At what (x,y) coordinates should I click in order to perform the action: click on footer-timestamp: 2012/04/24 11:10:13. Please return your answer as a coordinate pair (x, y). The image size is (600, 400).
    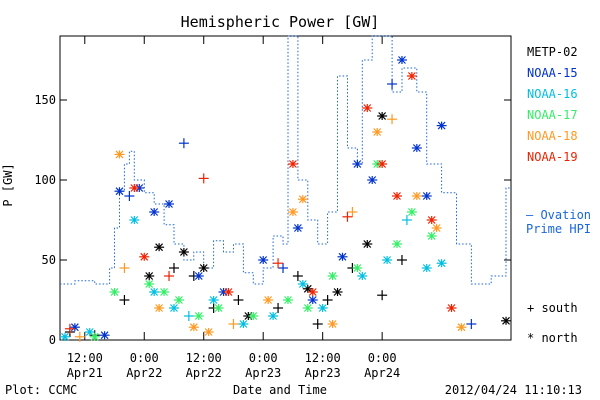
    Looking at the image, I should click on (513, 390).